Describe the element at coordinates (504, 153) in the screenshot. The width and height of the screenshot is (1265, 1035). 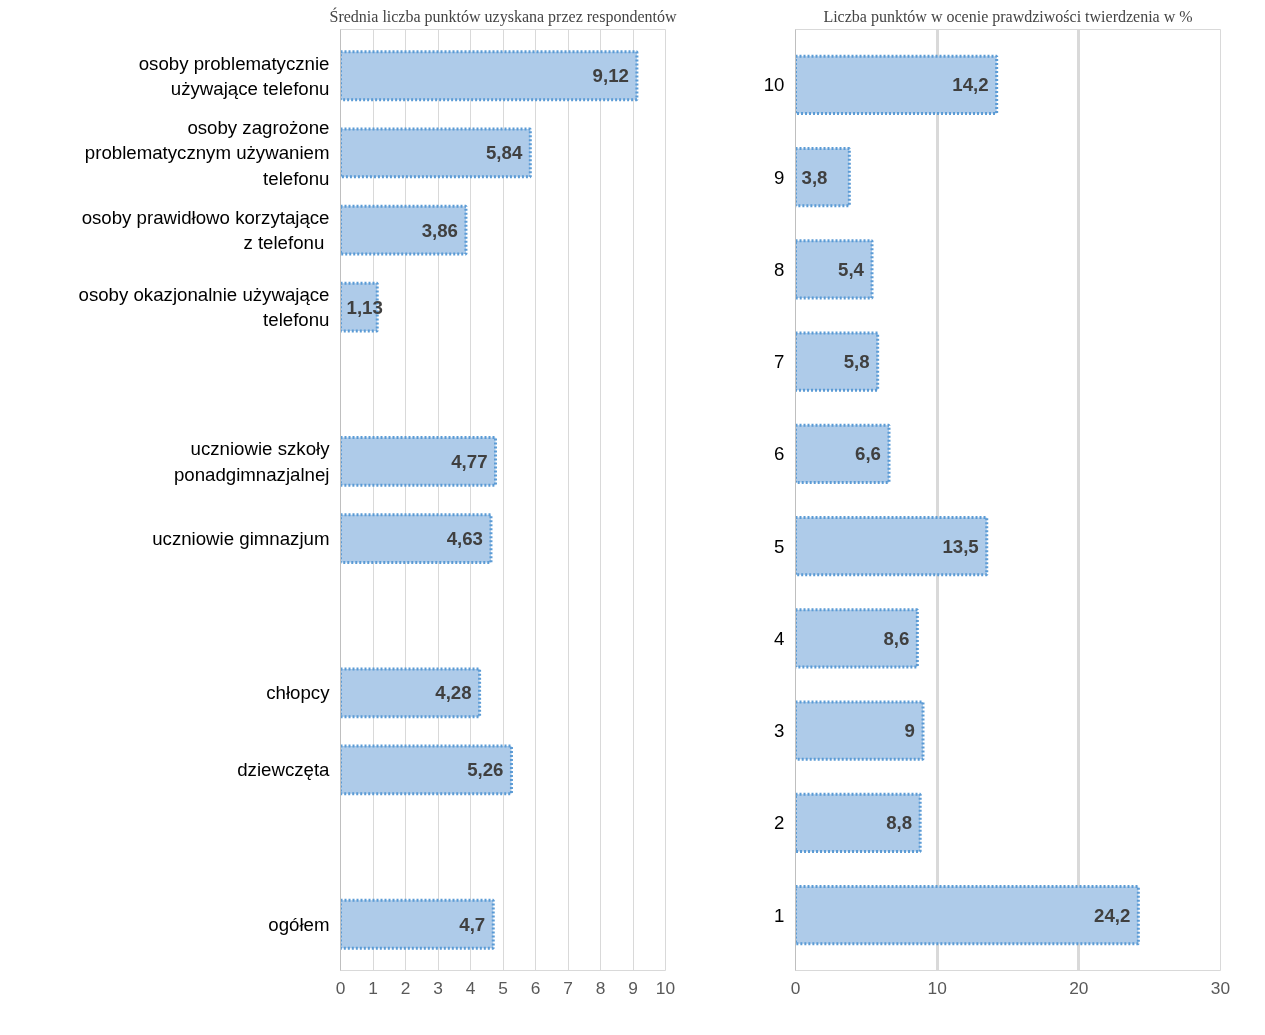
I see `data-label: 5,84` at that location.